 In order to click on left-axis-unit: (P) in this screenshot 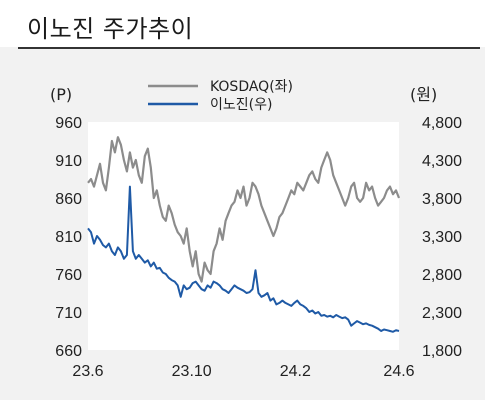, I will do `click(61, 94)`.